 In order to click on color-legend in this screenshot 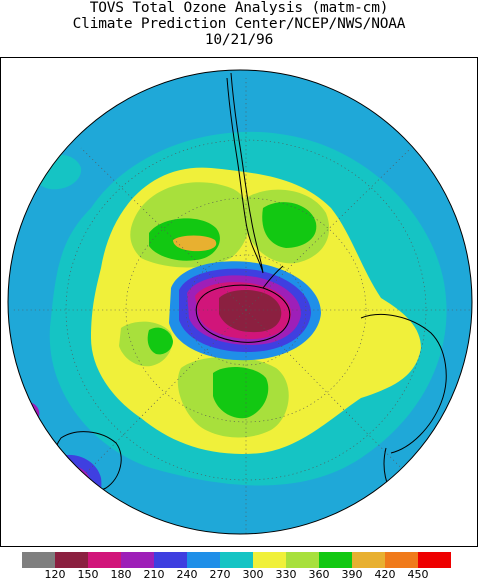, I will do `click(236, 560)`.